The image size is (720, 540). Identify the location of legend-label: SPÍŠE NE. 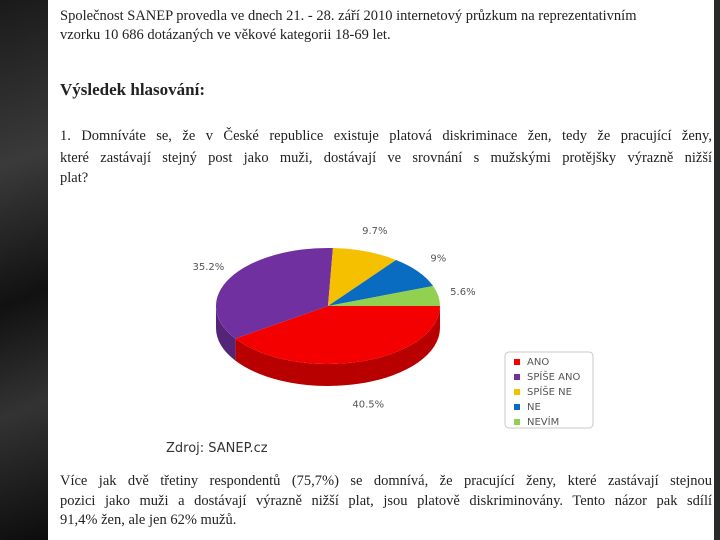
(549, 391).